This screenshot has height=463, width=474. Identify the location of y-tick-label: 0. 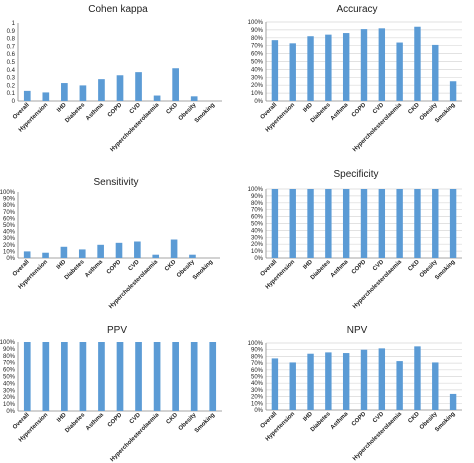
(14, 102).